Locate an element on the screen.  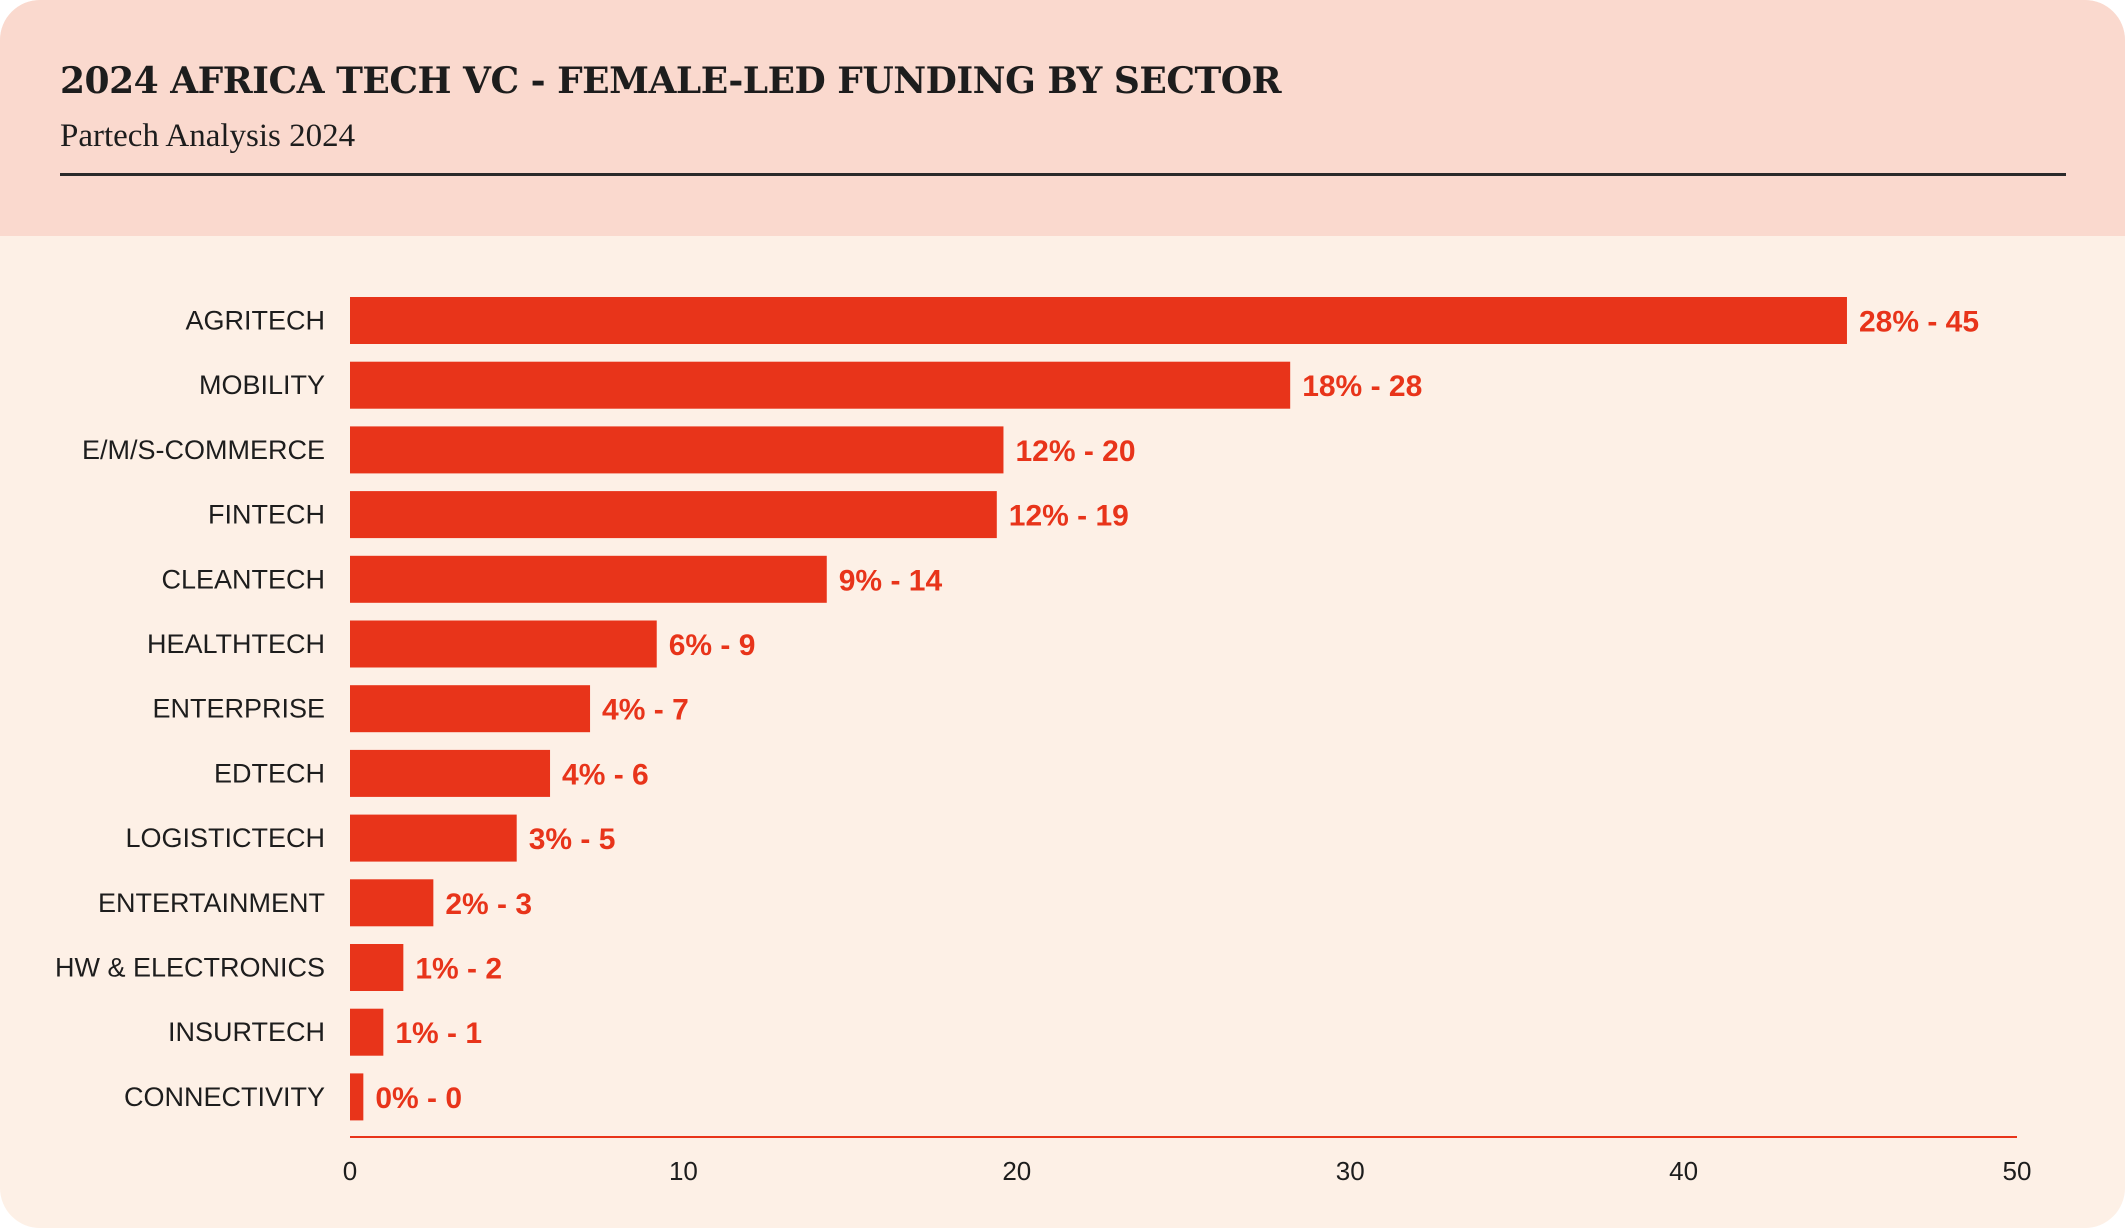
category-label: EDTECH is located at coordinates (269, 773).